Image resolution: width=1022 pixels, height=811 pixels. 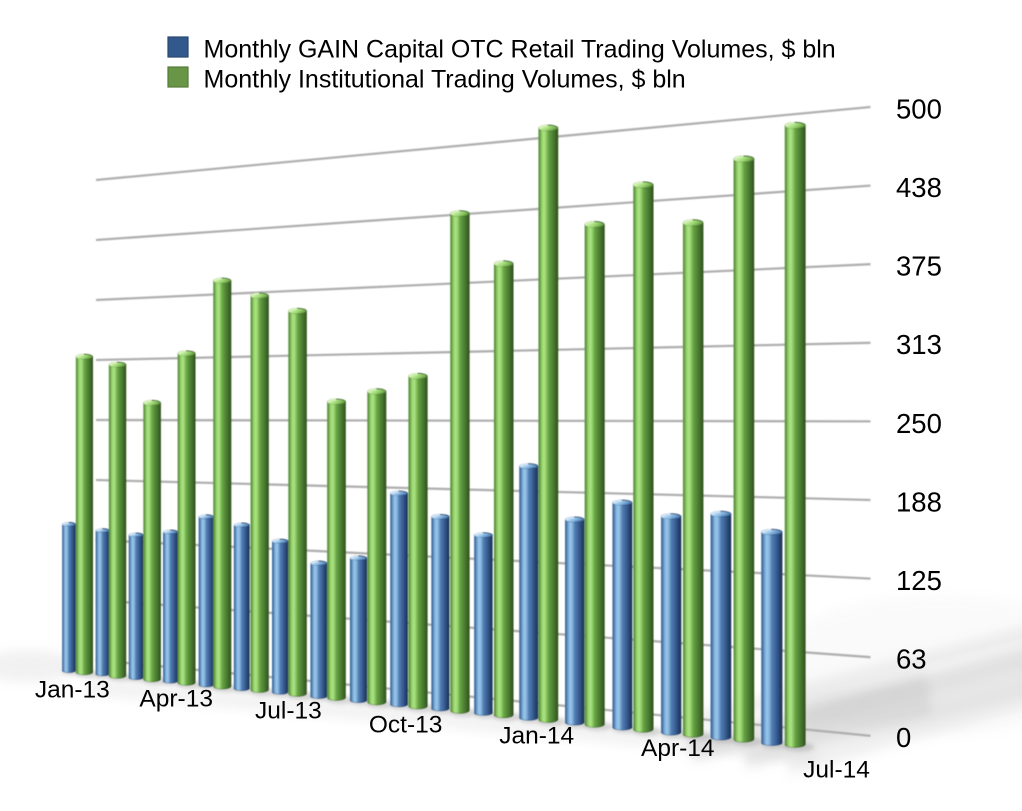 I want to click on svg-text: 313, so click(x=919, y=344).